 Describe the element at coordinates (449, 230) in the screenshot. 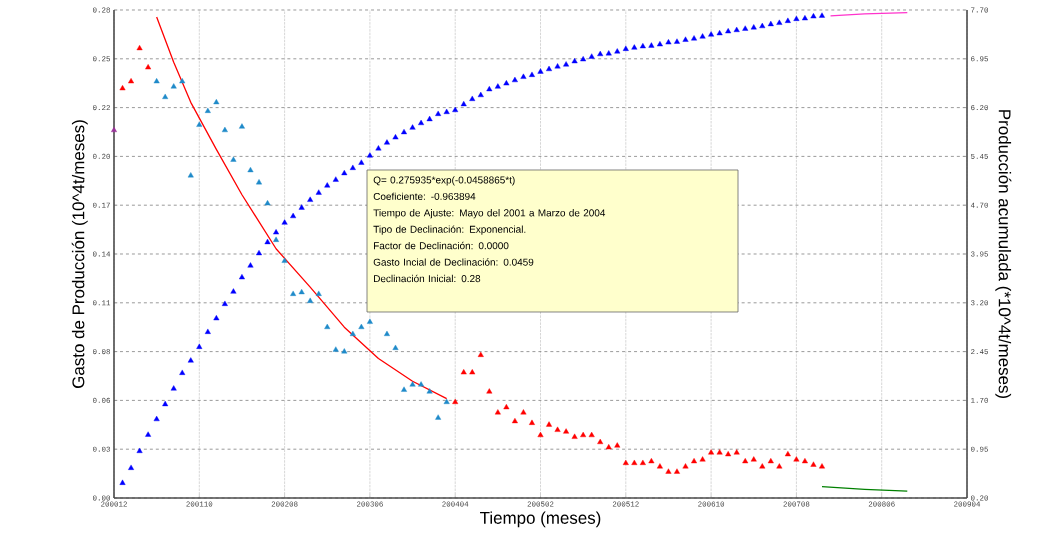

I see `annotation: Tipo de Declinación: Exponencial.` at that location.